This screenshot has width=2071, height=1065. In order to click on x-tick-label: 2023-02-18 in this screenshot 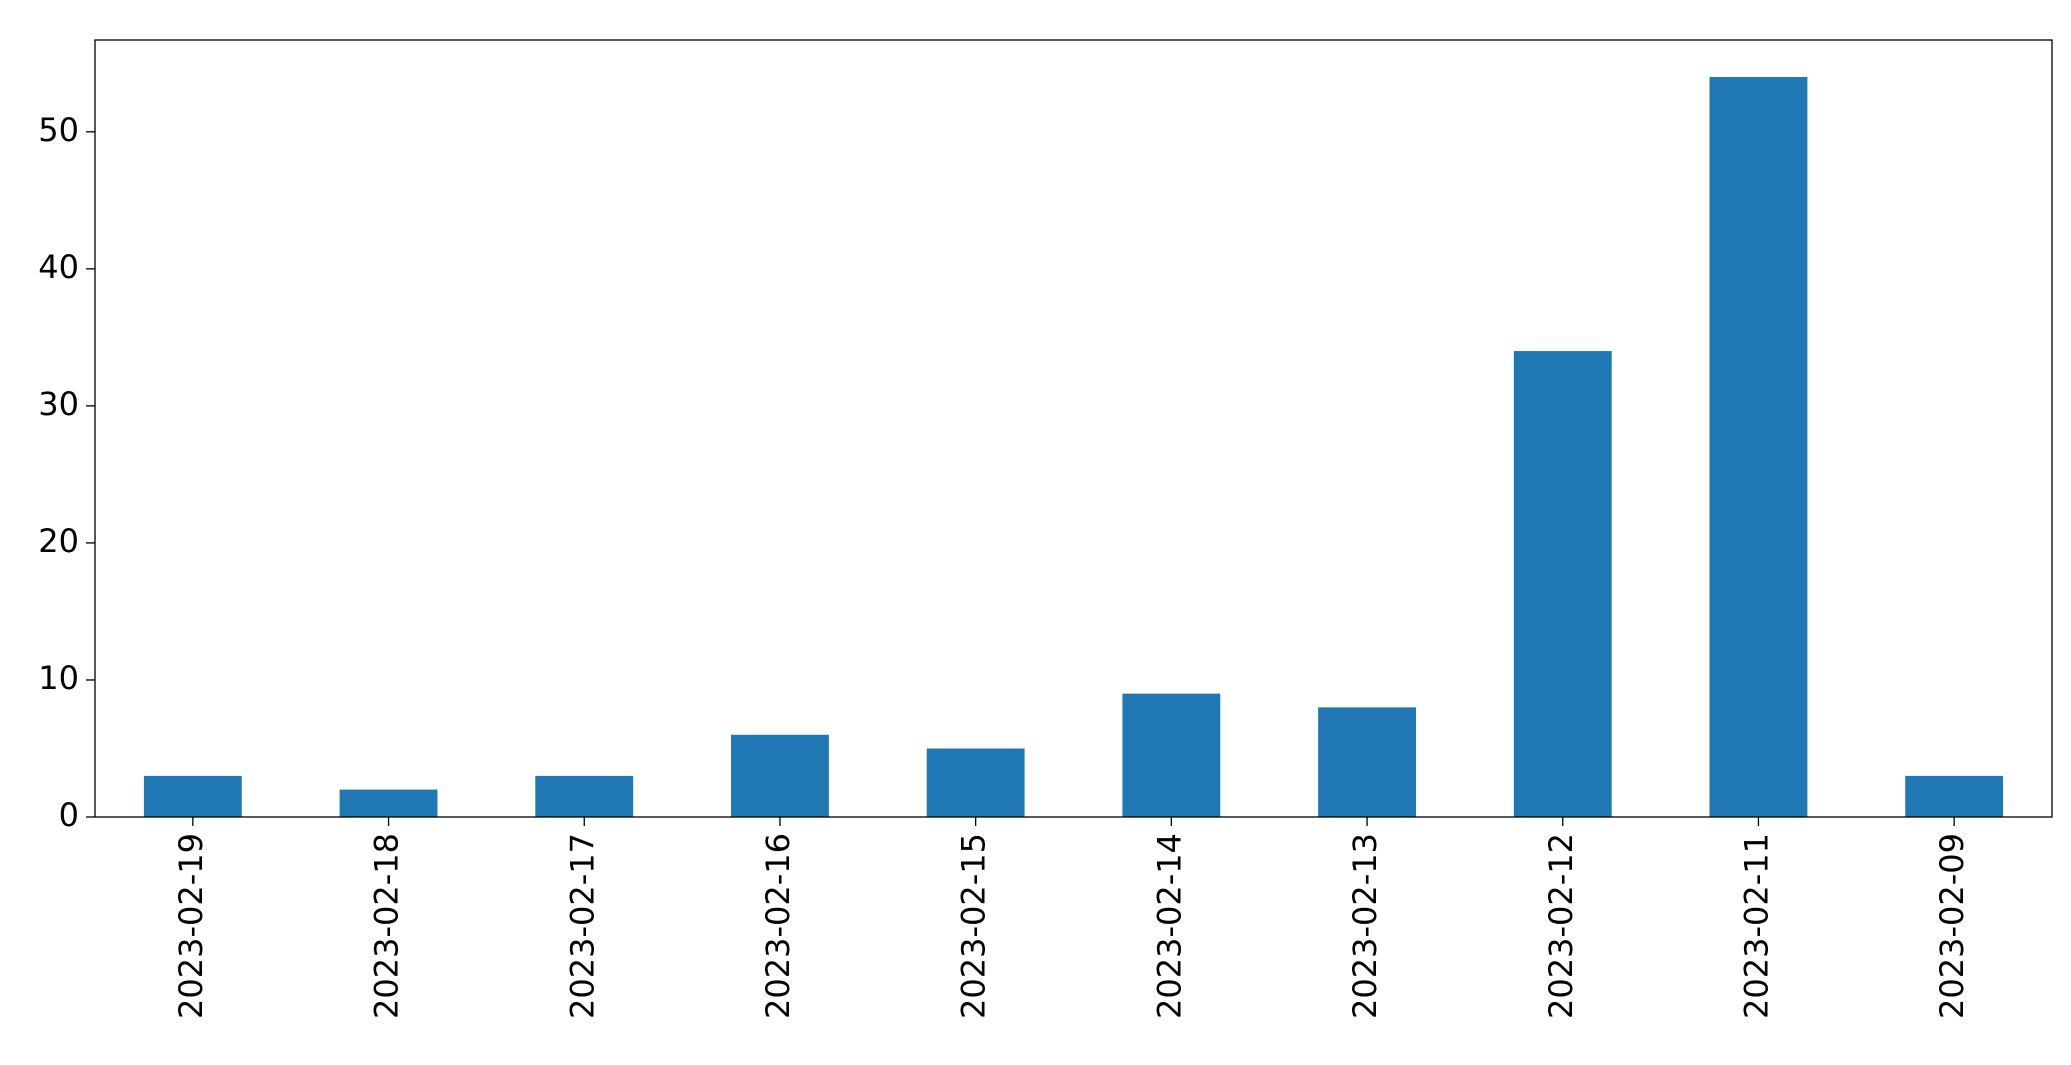, I will do `click(387, 926)`.